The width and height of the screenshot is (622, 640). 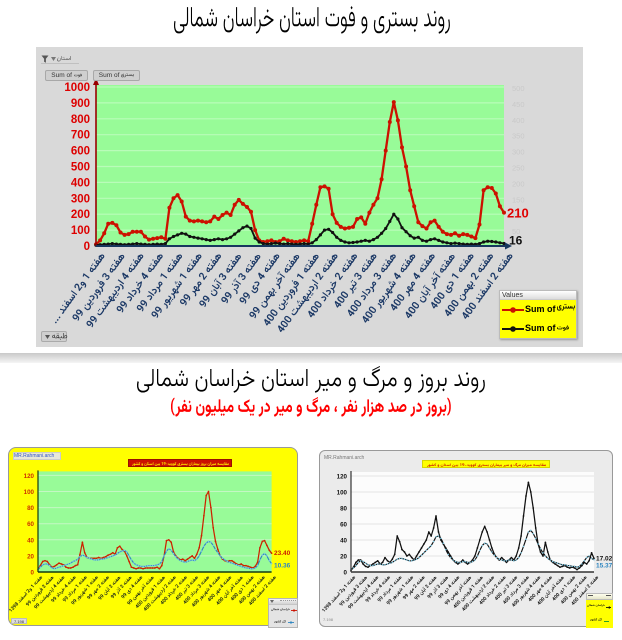 I want to click on svg-text: 50, so click(x=516, y=231).